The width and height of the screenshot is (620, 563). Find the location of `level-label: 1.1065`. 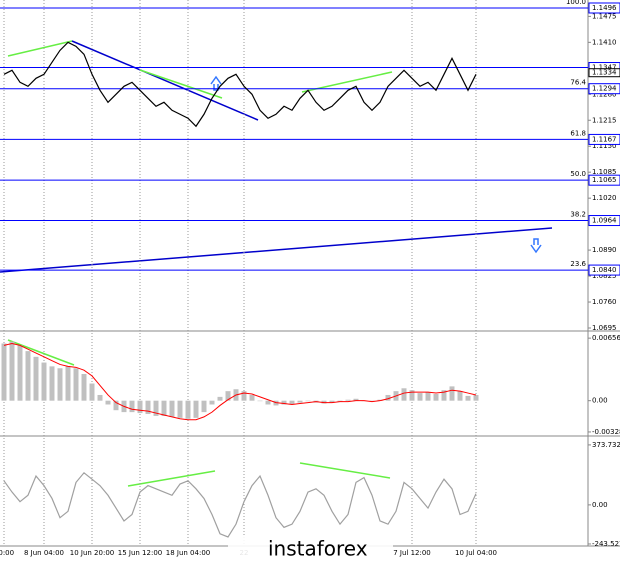

level-label: 1.1065 is located at coordinates (604, 180).